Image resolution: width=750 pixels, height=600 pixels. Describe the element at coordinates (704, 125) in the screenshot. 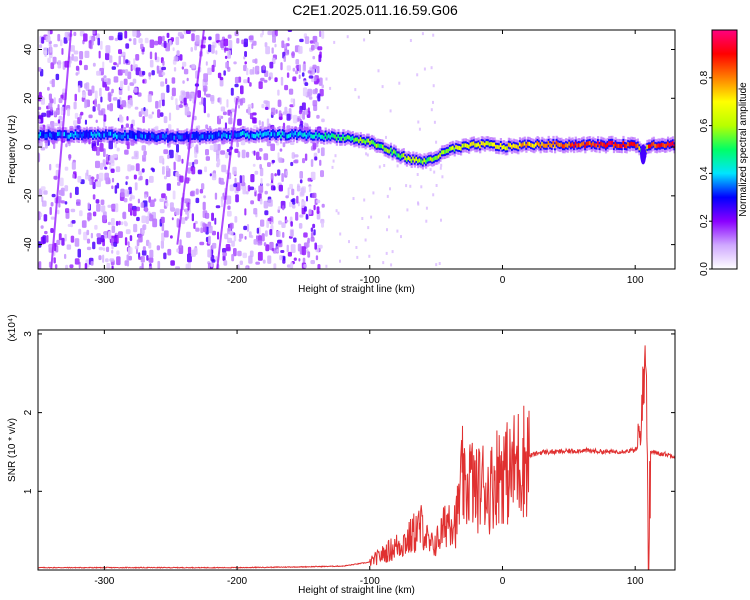

I see `colorbar-tick-label: 0.6` at that location.